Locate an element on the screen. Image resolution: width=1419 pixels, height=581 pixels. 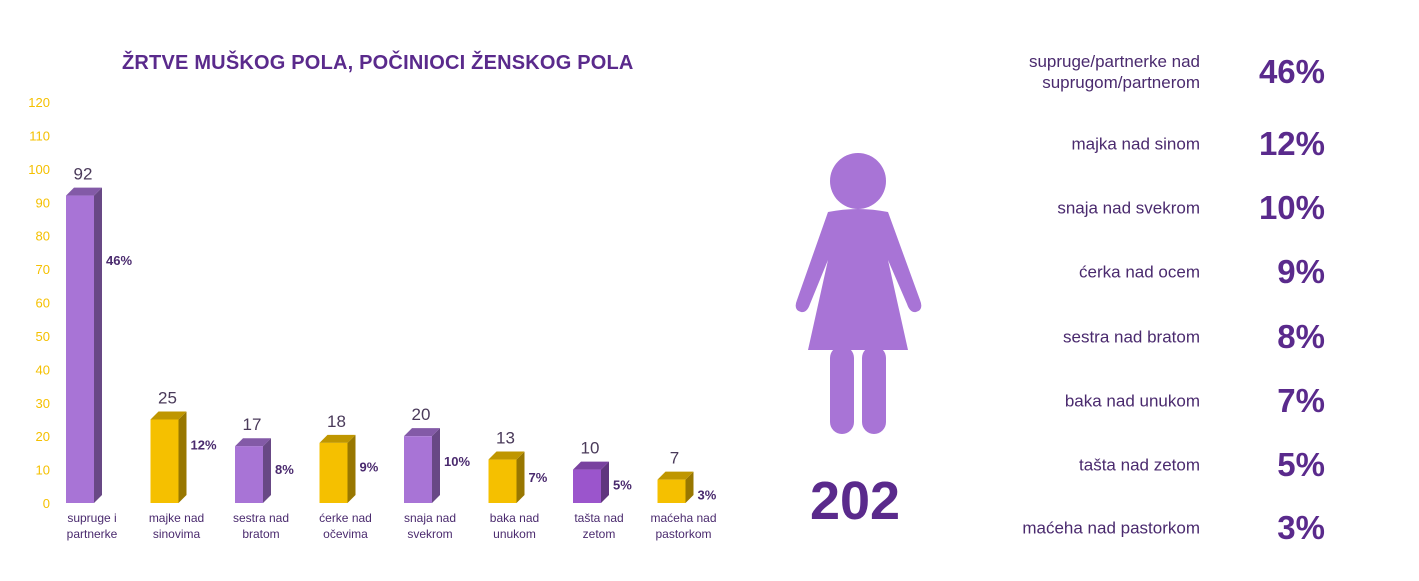
y-tick-label: 70 is located at coordinates (43, 269).